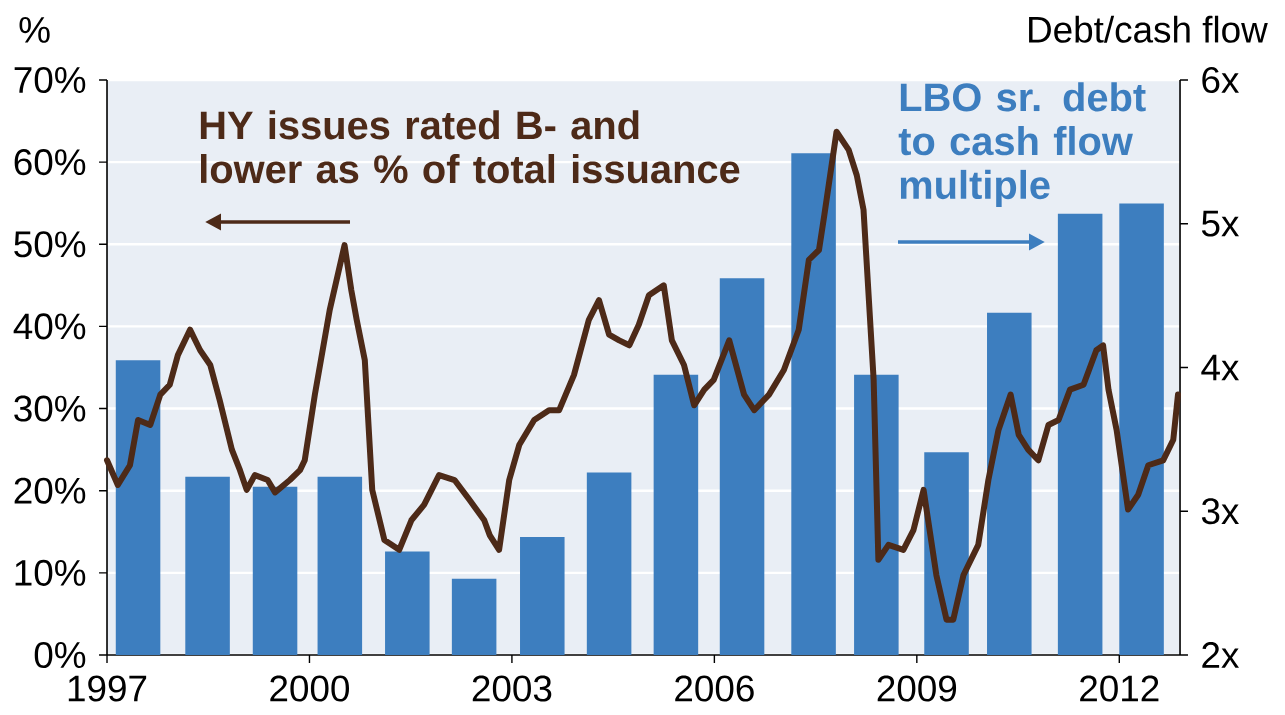  Describe the element at coordinates (714, 688) in the screenshot. I see `x-tick-label: 2006` at that location.